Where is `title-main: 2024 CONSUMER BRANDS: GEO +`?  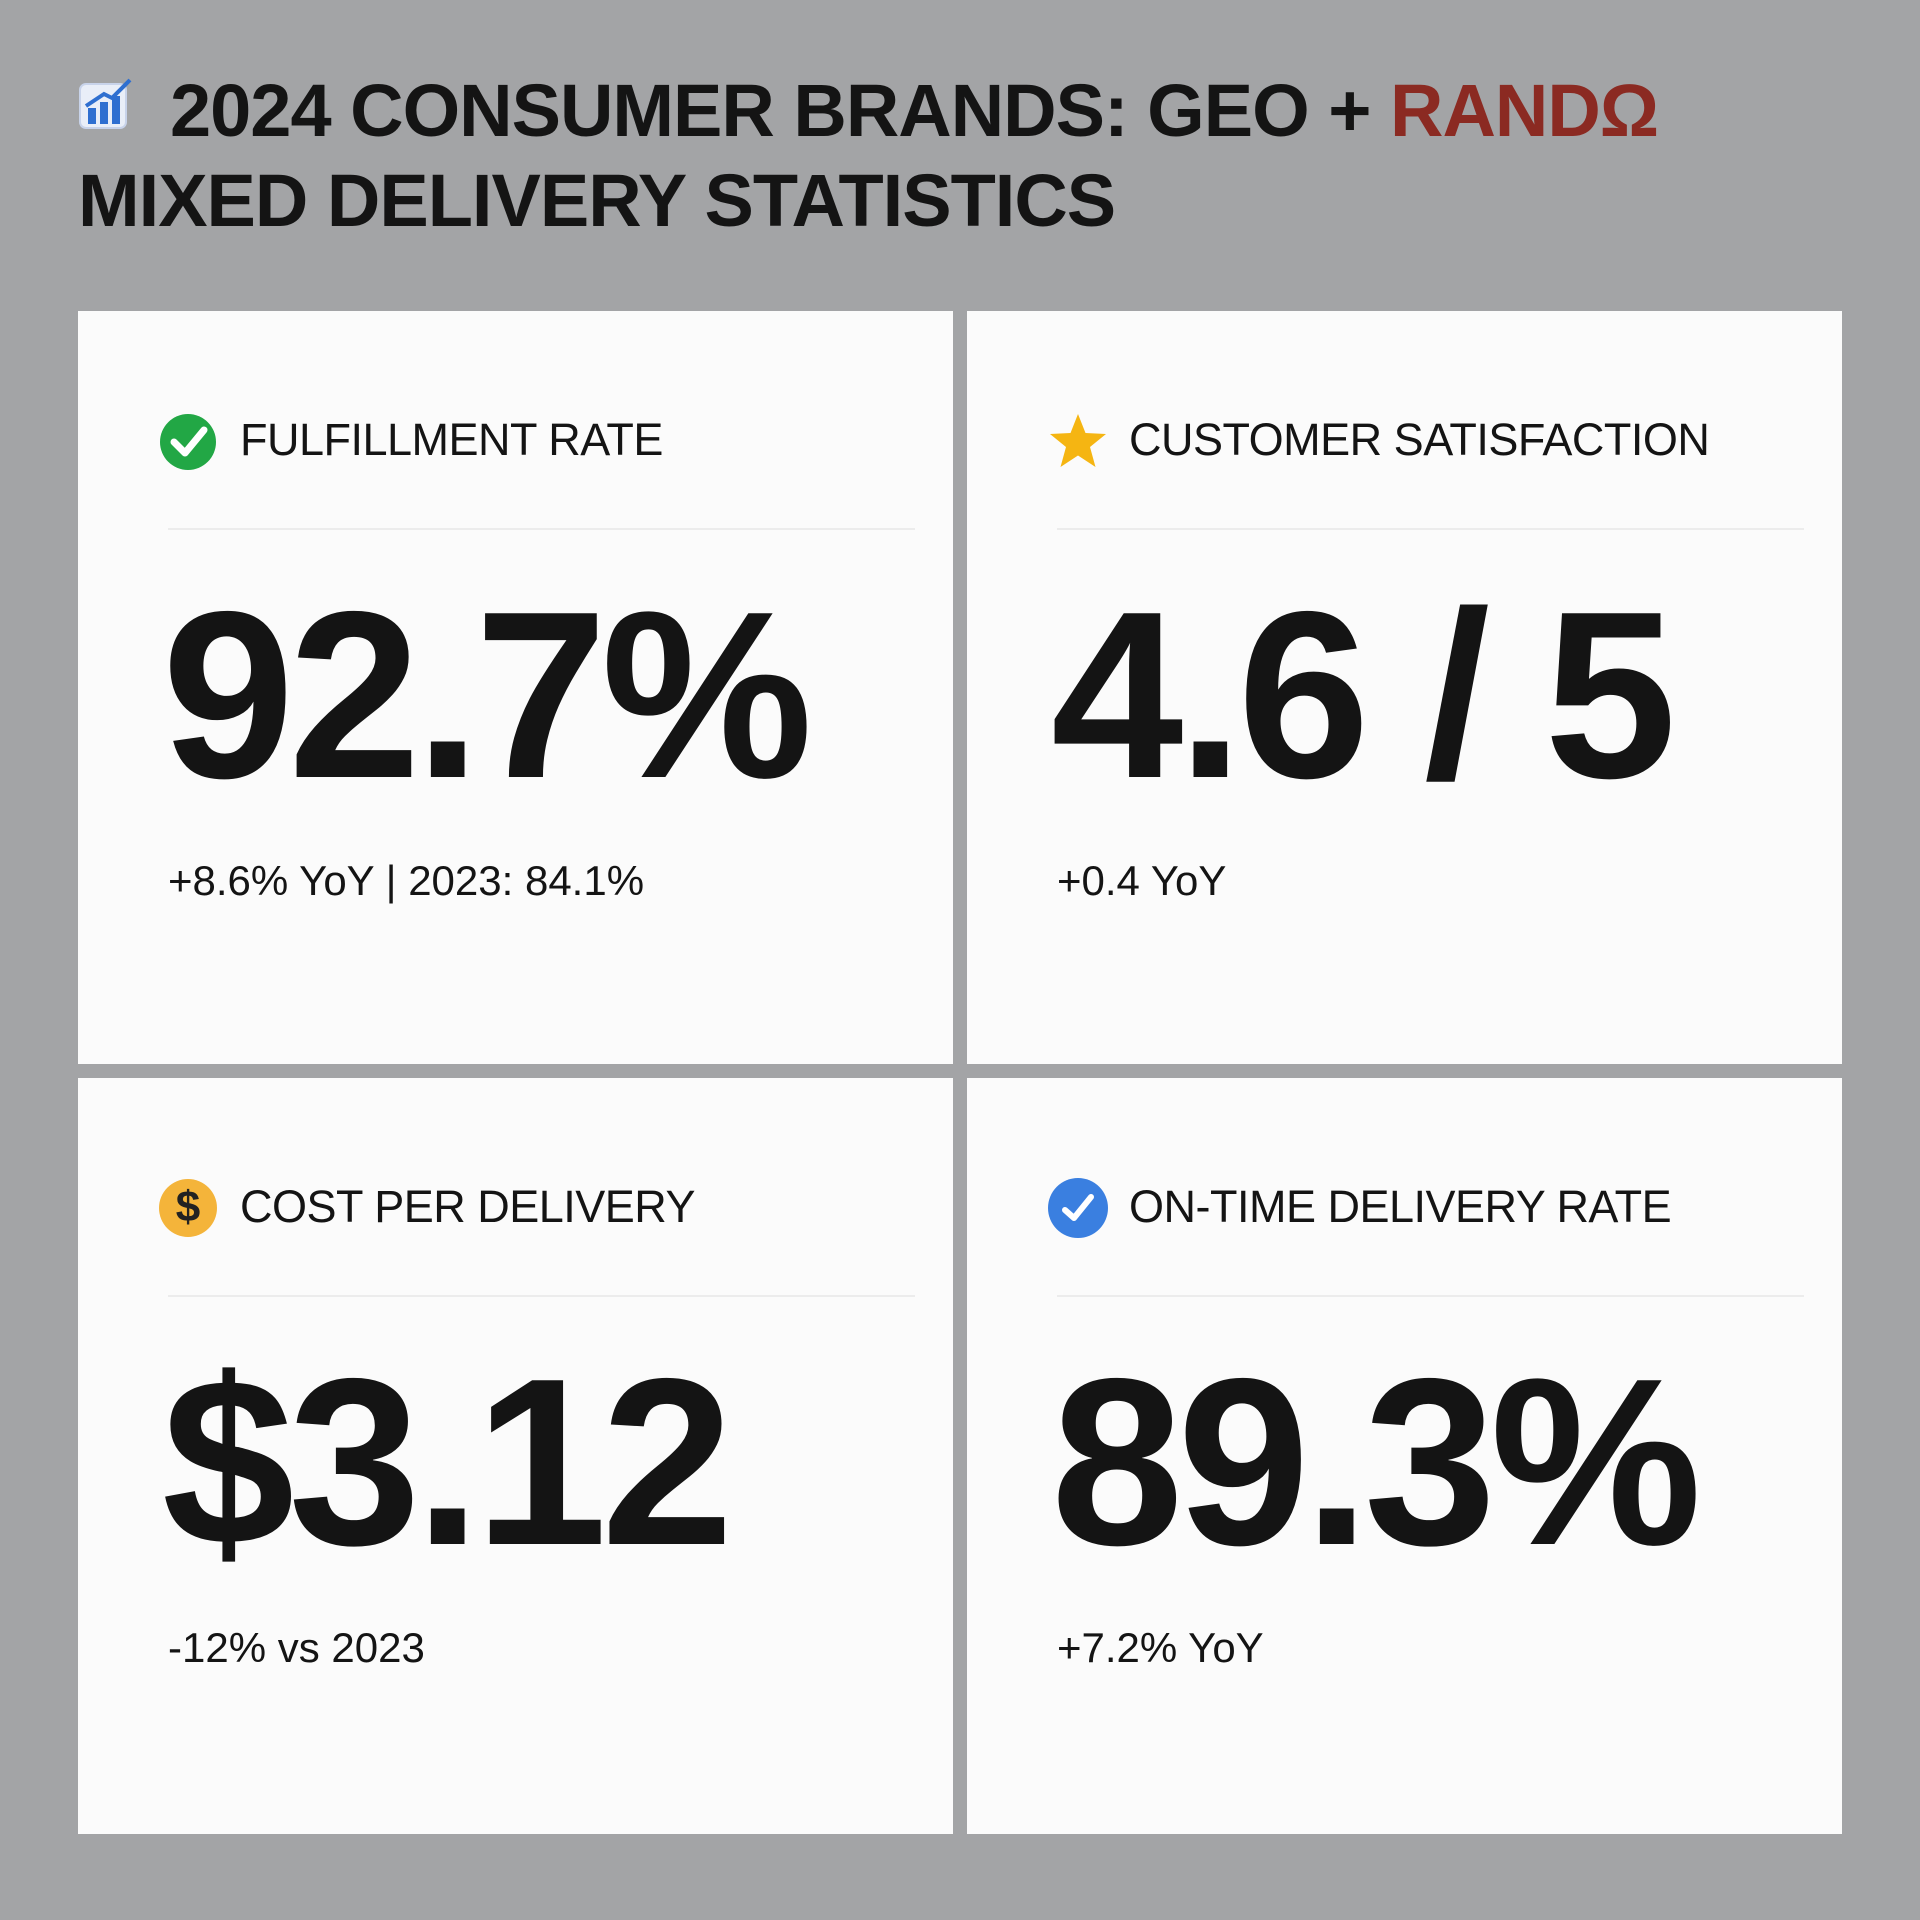
title-main: 2024 CONSUMER BRANDS: GEO + is located at coordinates (780, 110).